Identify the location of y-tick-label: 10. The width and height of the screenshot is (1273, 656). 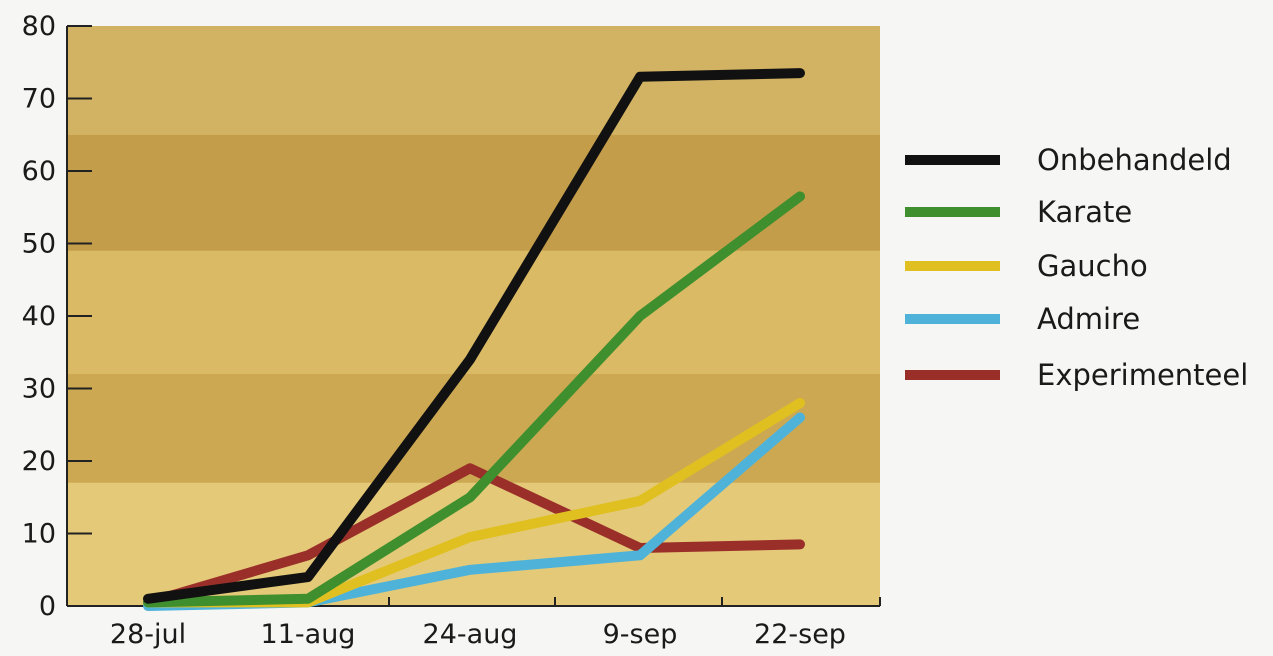
(39, 534).